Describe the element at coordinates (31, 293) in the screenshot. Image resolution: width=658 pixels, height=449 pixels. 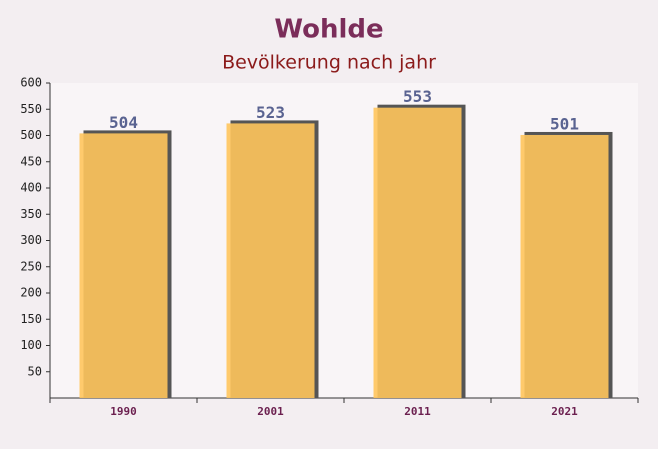
I see `y-tick-label: 200` at that location.